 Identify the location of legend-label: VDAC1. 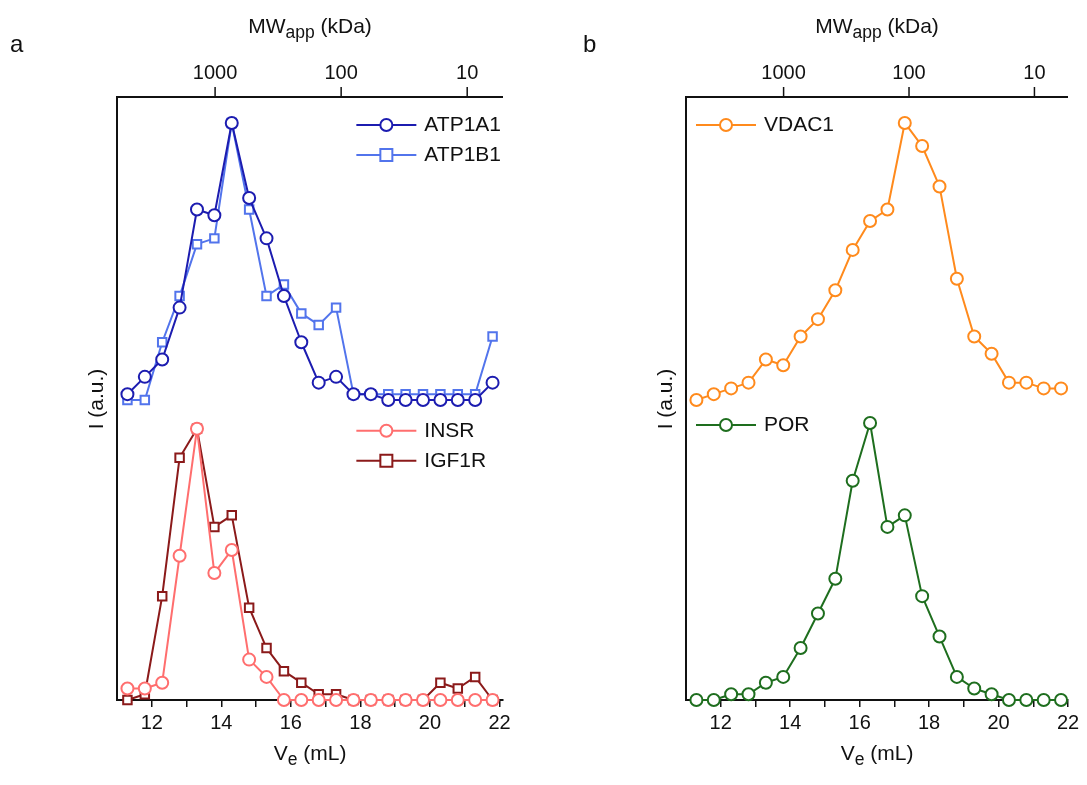
(799, 123).